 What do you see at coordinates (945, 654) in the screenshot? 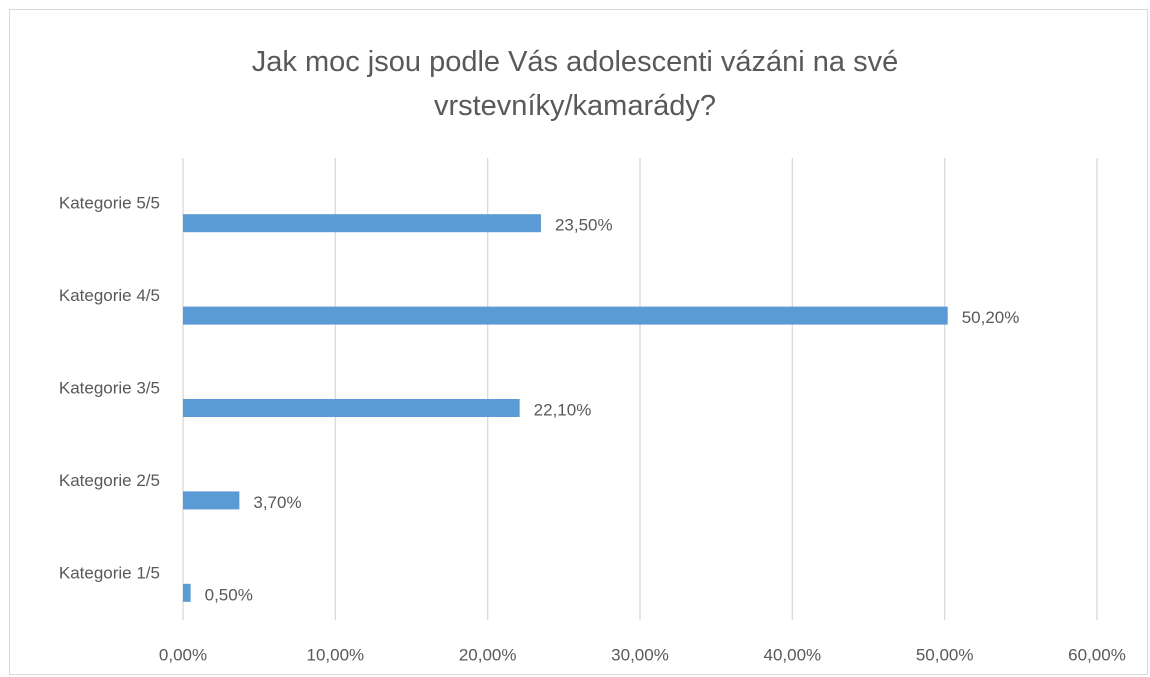
I see `x-tick-label: 50,00%` at bounding box center [945, 654].